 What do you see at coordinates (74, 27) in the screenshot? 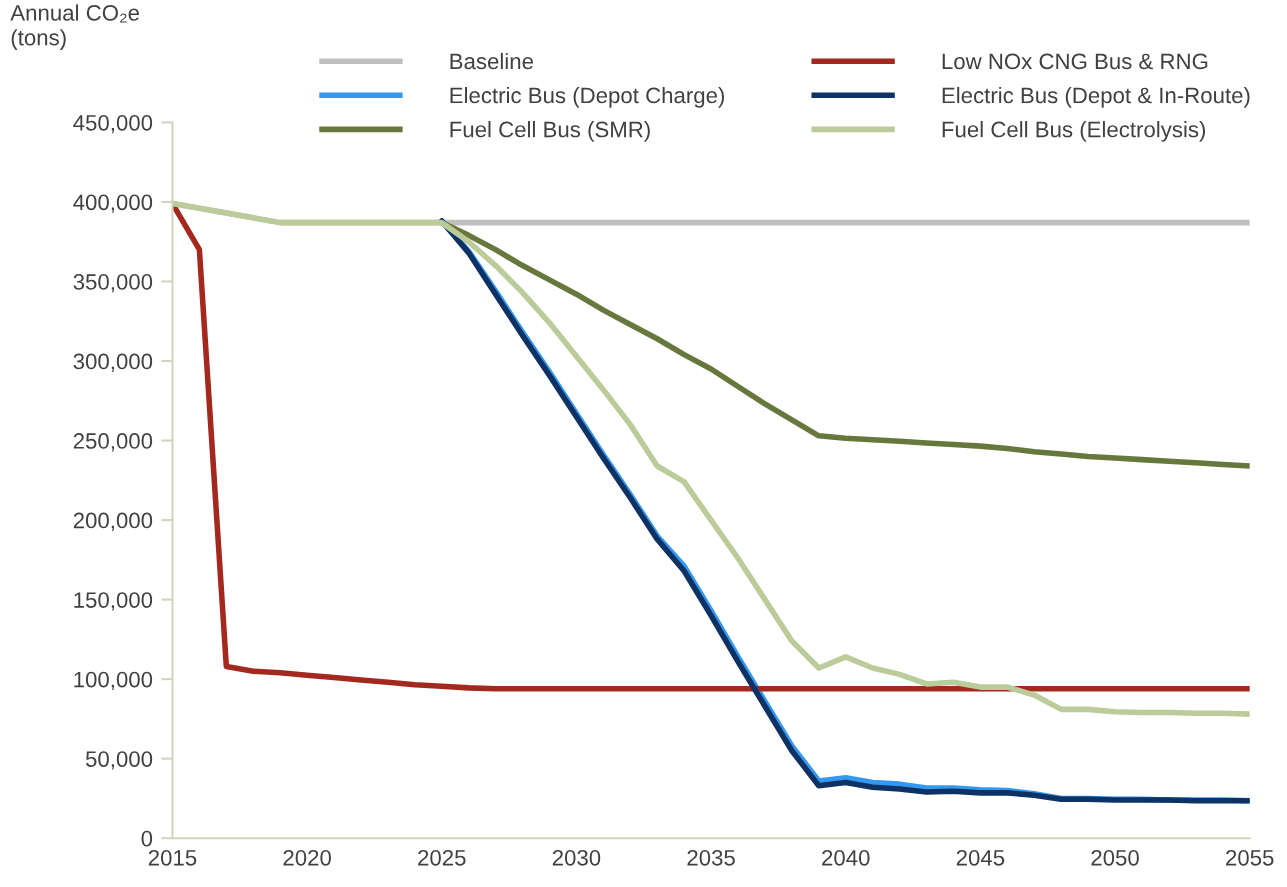
I see `y-axis-title: Annual CO₂e (tons)` at bounding box center [74, 27].